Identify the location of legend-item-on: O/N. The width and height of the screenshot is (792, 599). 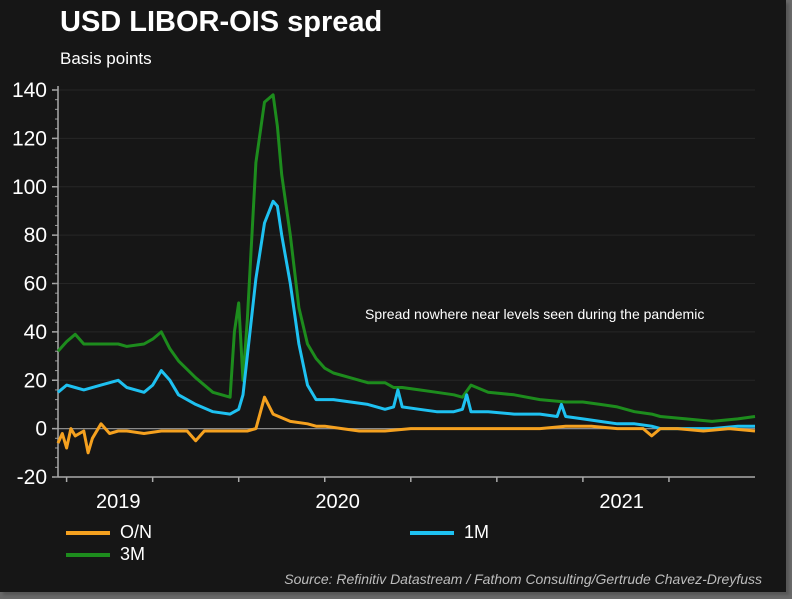
(109, 532).